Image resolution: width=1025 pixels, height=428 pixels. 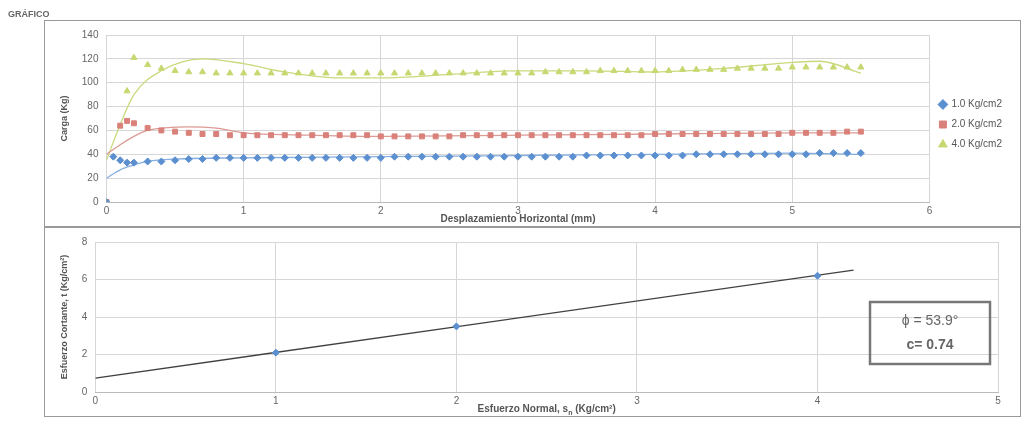 What do you see at coordinates (84, 279) in the screenshot?
I see `y-tick-label: 6` at bounding box center [84, 279].